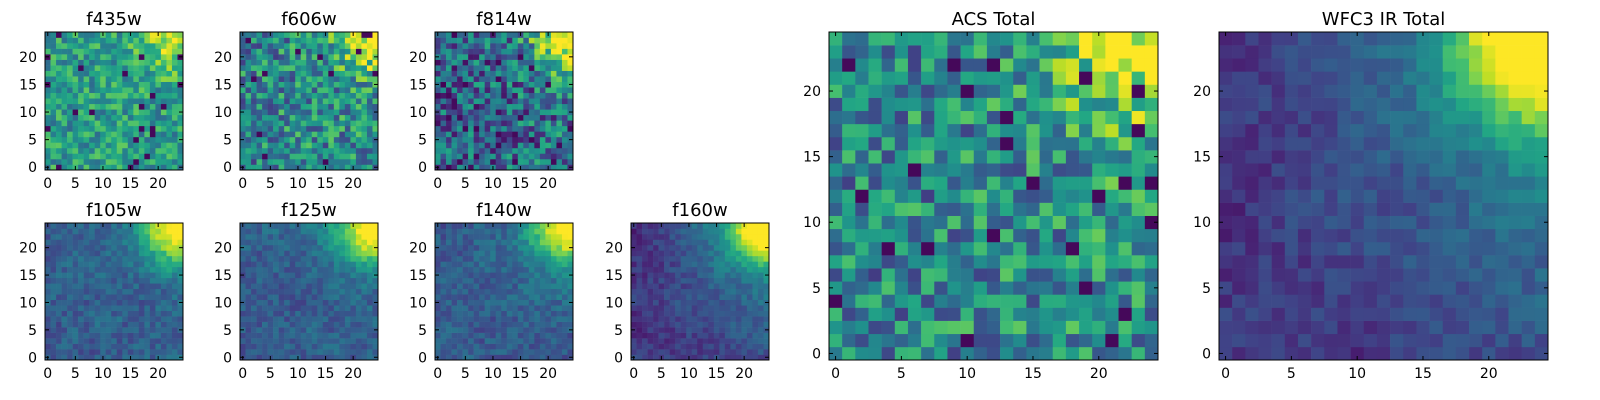 Image resolution: width=1600 pixels, height=400 pixels. Describe the element at coordinates (308, 19) in the screenshot. I see `panel-title: f606w` at that location.